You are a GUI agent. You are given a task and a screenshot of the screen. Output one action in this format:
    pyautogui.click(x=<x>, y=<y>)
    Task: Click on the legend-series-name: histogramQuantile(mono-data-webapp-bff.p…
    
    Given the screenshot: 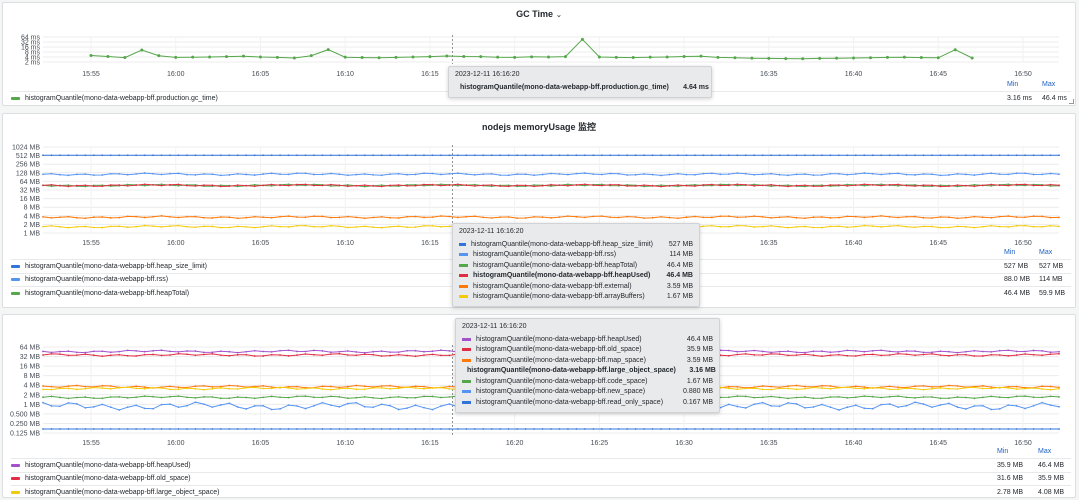 What is the action you would take?
    pyautogui.click(x=121, y=98)
    